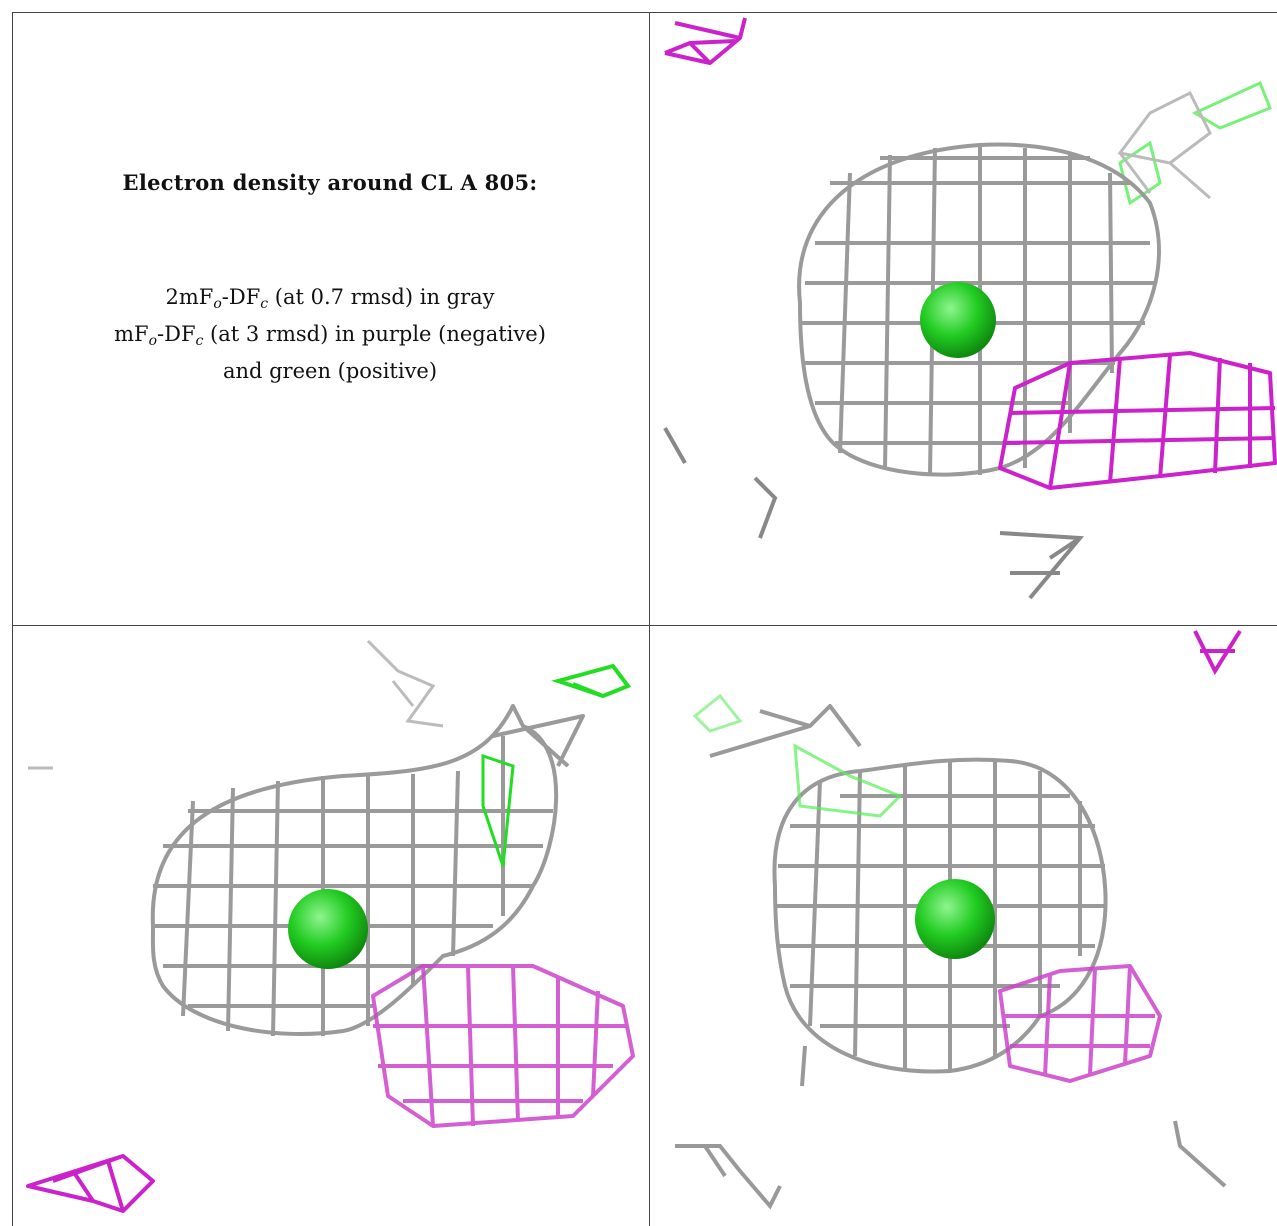 This screenshot has width=1277, height=1226. I want to click on caption-line-2-sub1: o, so click(153, 341).